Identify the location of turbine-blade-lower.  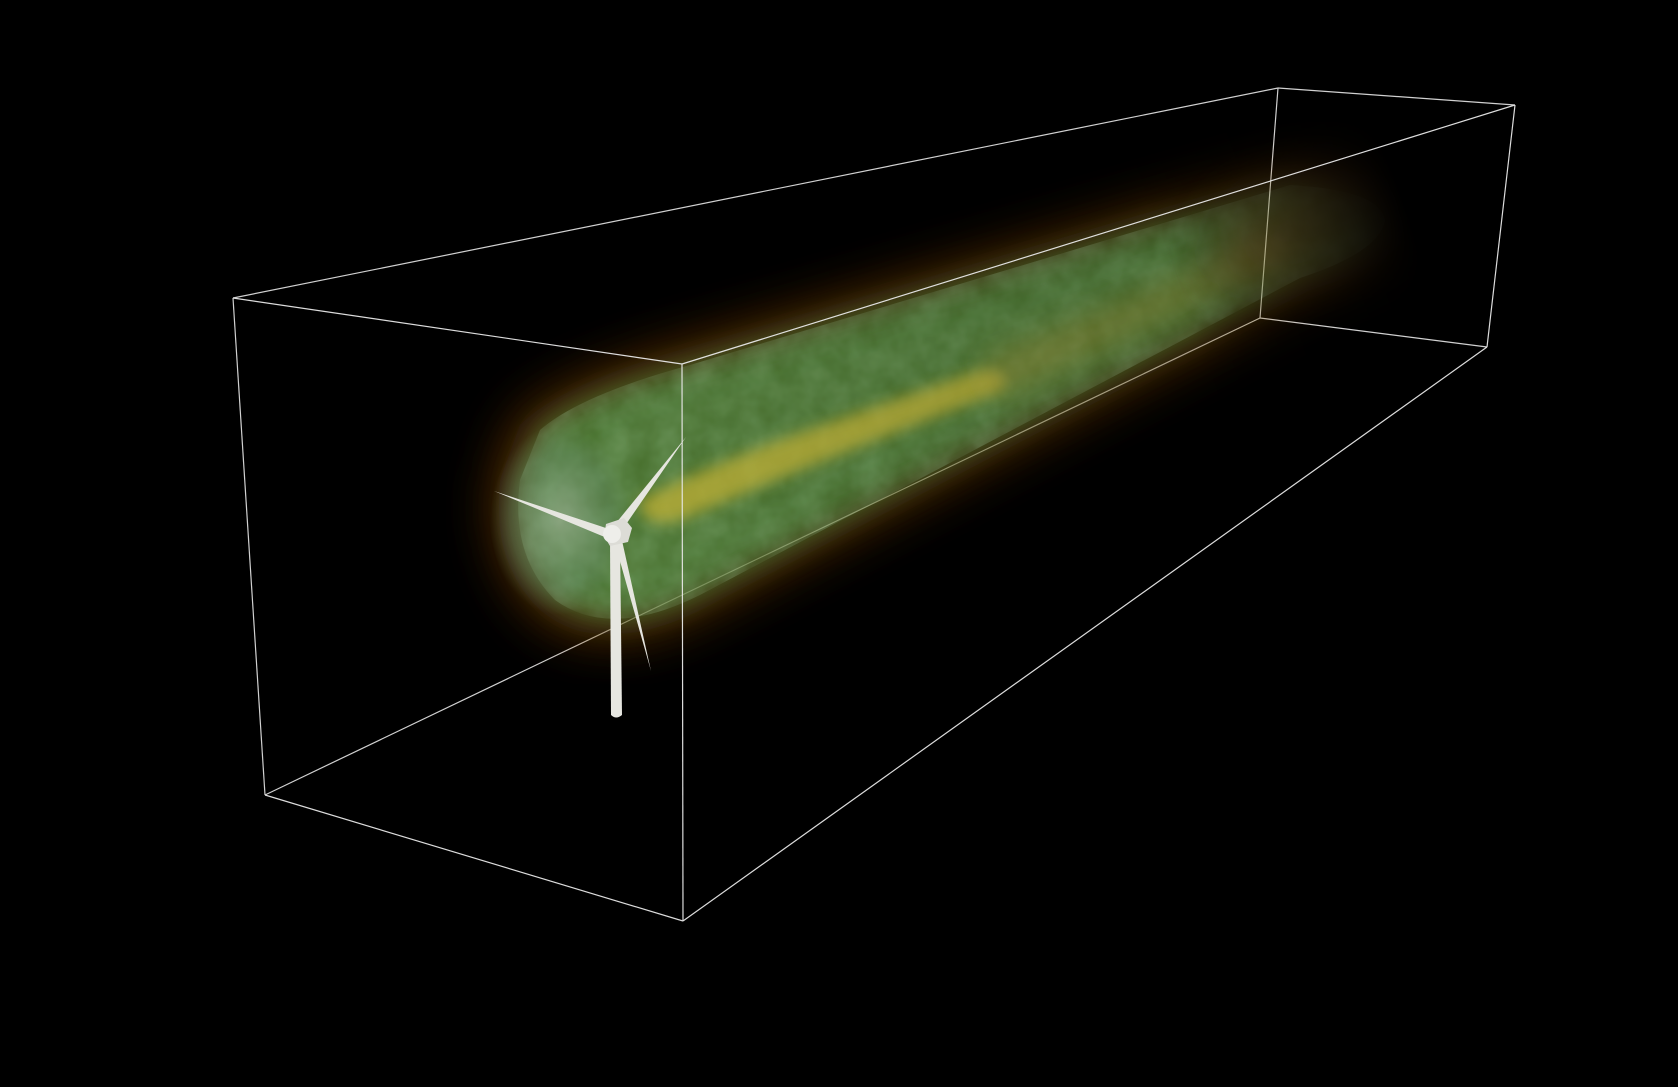
(632, 603).